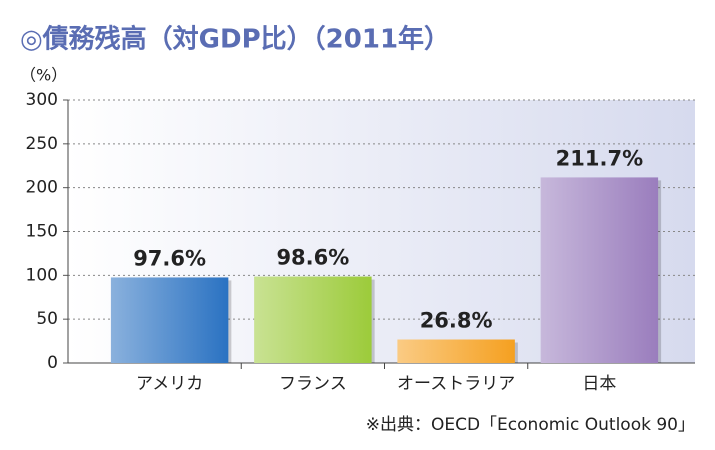 The width and height of the screenshot is (715, 450). Describe the element at coordinates (599, 384) in the screenshot. I see `x-tick-label: 日本` at that location.